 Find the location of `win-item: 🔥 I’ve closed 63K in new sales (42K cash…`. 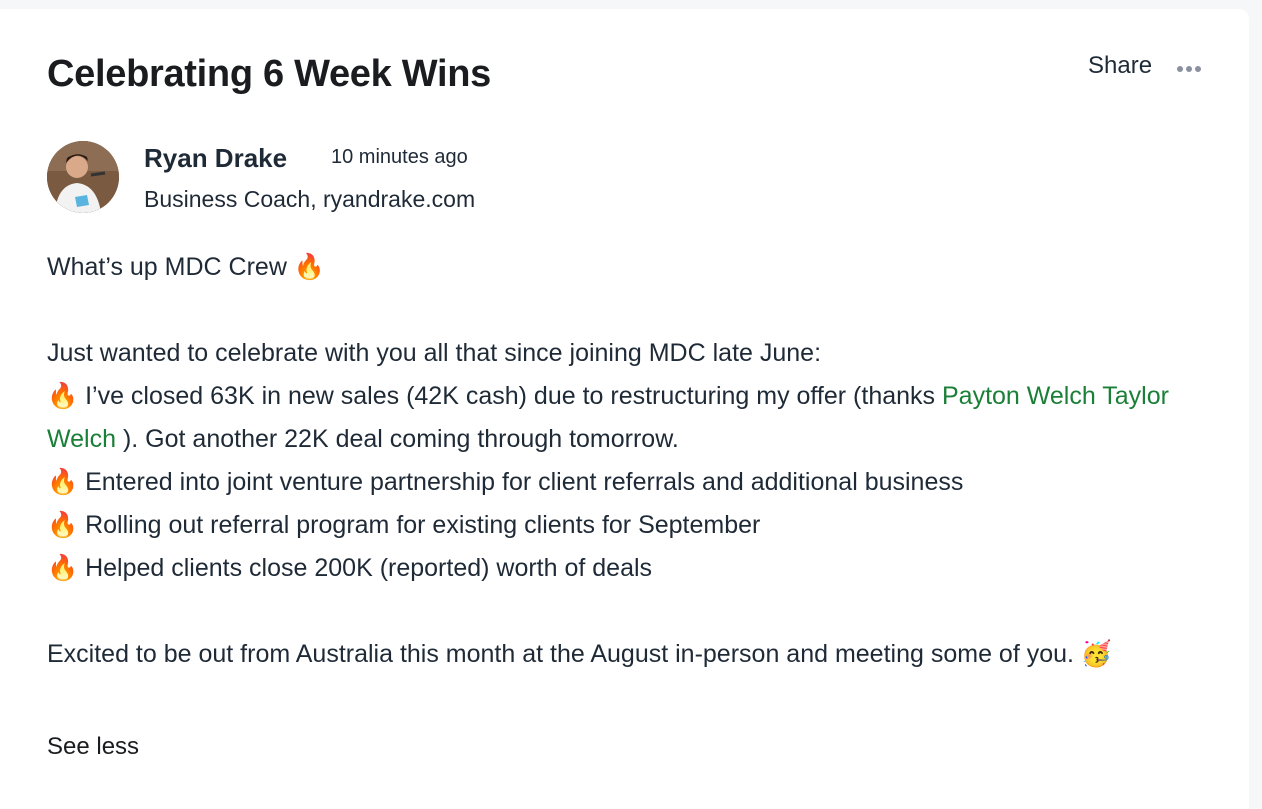

win-item: 🔥 I’ve closed 63K in new sales (42K cash… is located at coordinates (627, 418).